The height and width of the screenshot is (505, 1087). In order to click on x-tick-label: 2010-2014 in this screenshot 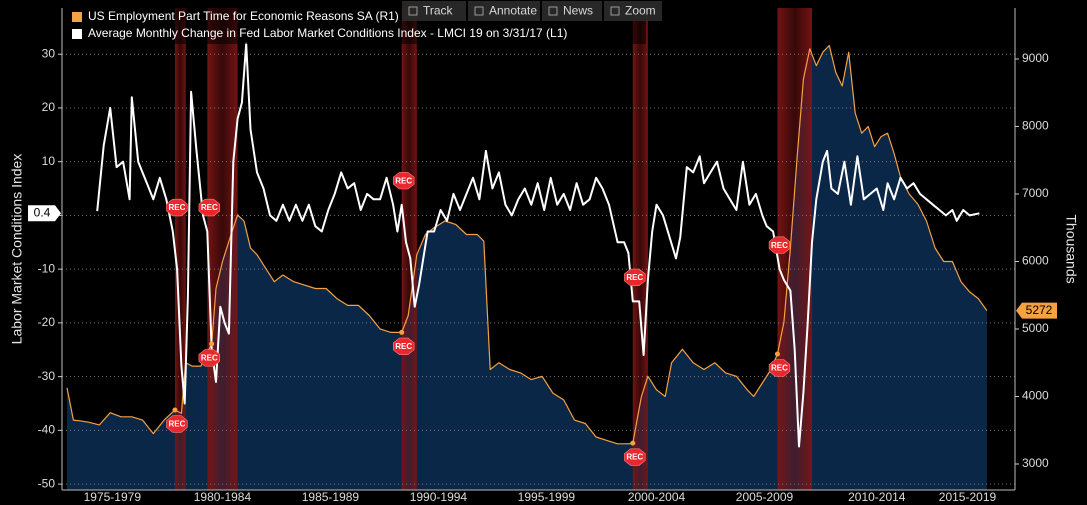, I will do `click(877, 497)`.